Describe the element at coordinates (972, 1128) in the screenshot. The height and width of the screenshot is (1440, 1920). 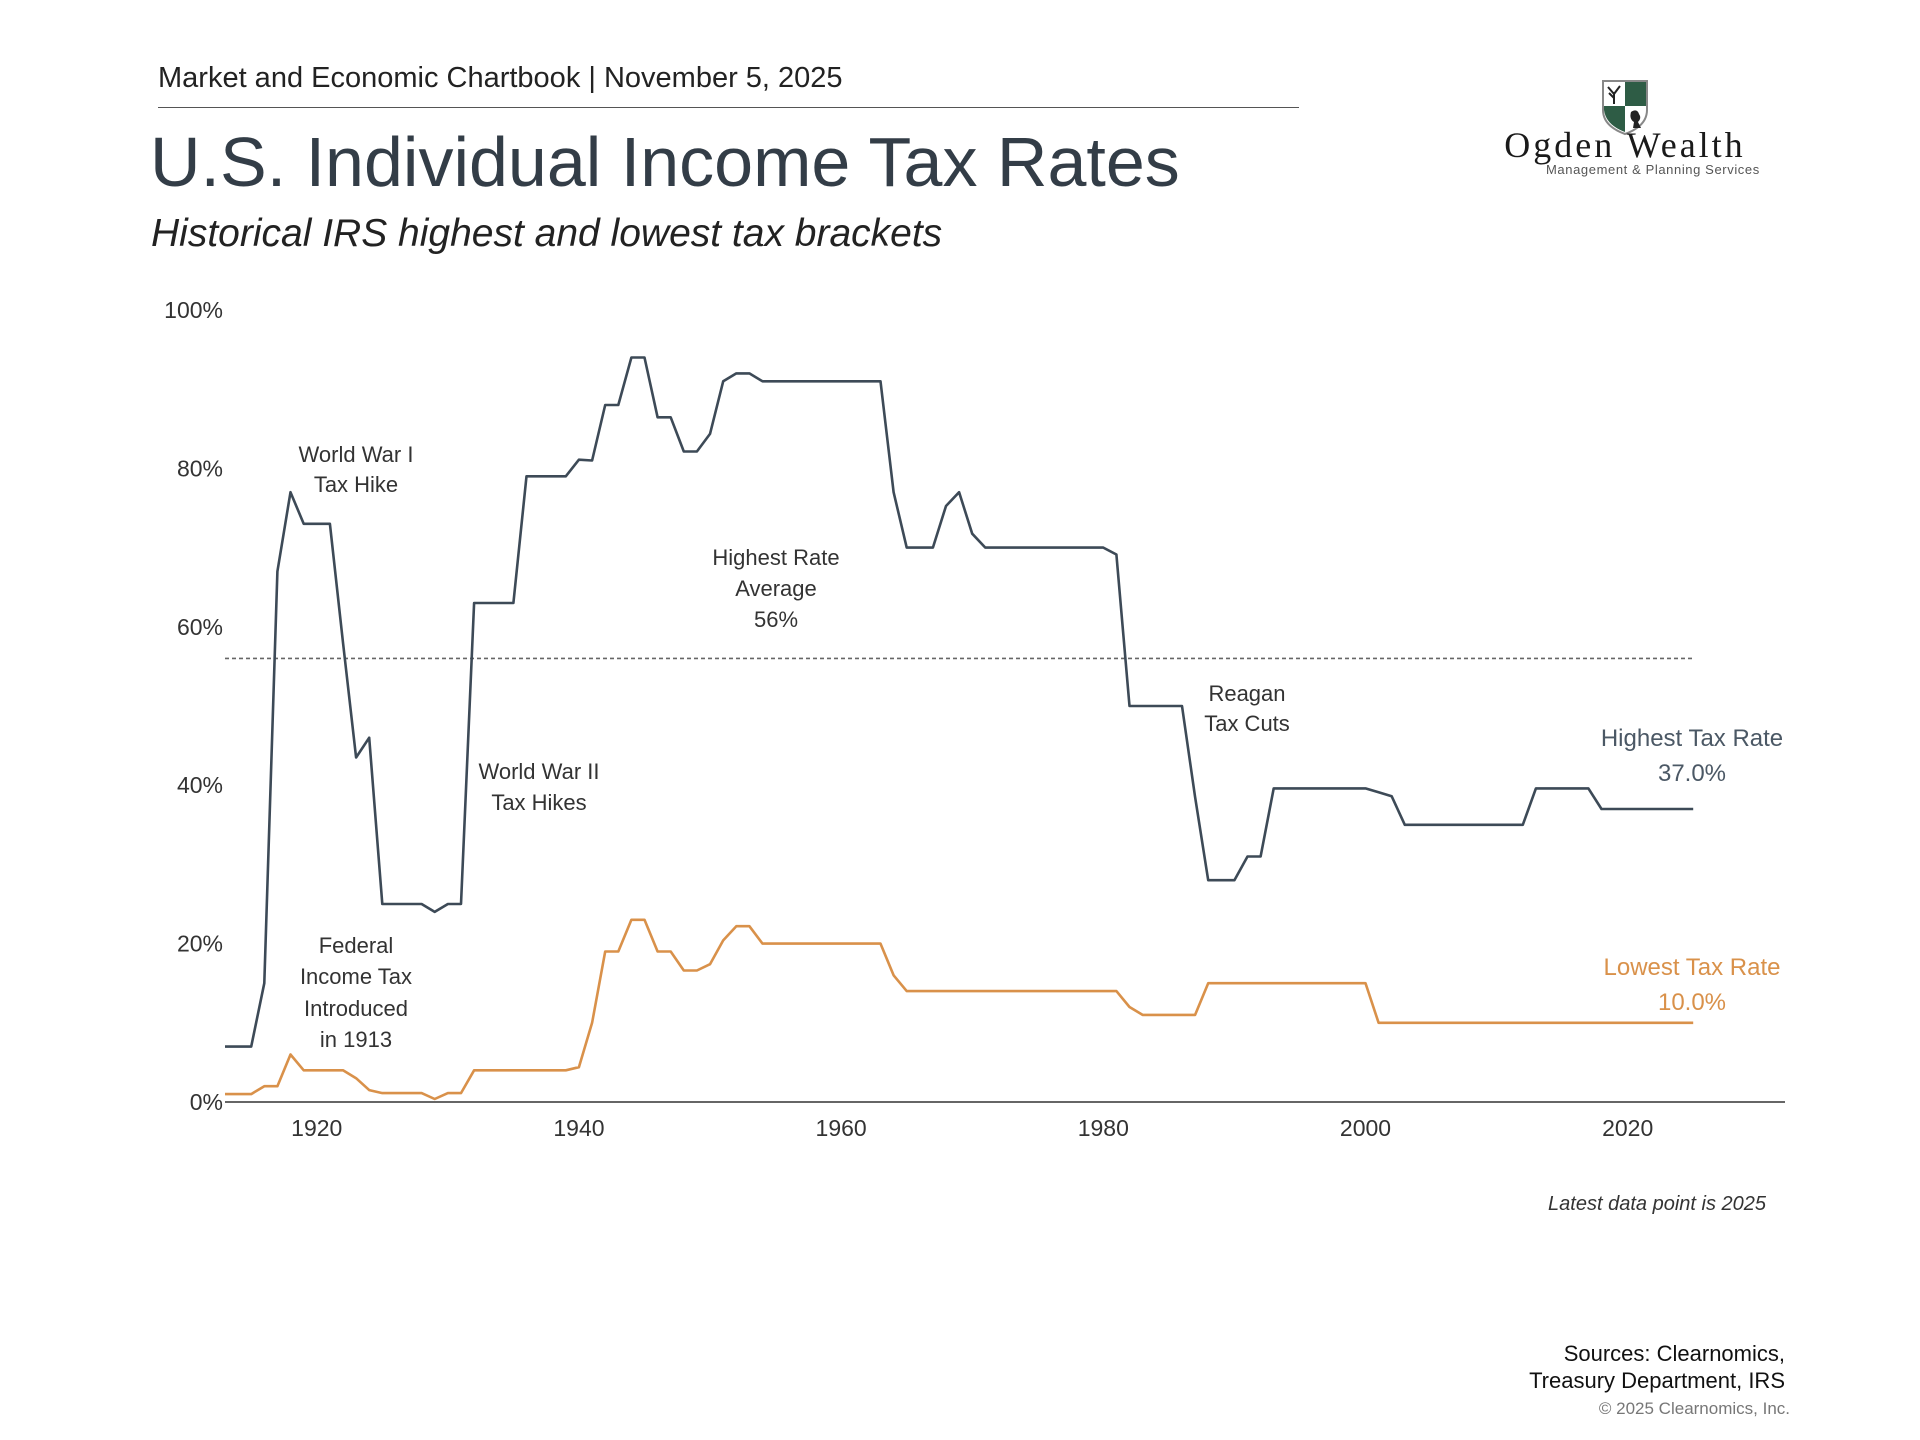
I see `x-axis: 1920 1940 1960 1980 2000 2020` at that location.